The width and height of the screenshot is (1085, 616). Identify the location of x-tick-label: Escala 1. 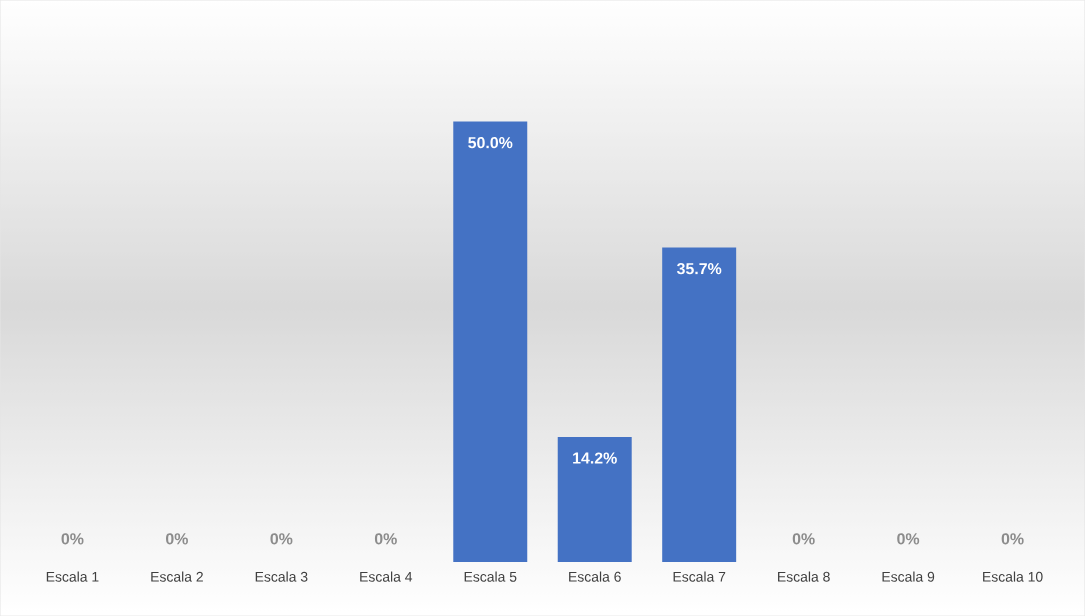
(72, 576).